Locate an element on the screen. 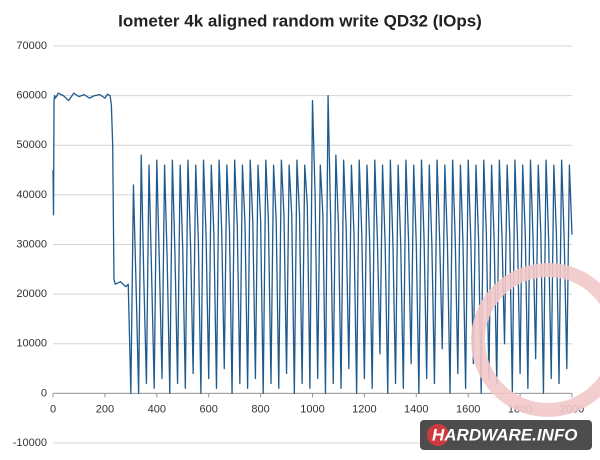  y-tick-label: 10000 is located at coordinates (31, 344).